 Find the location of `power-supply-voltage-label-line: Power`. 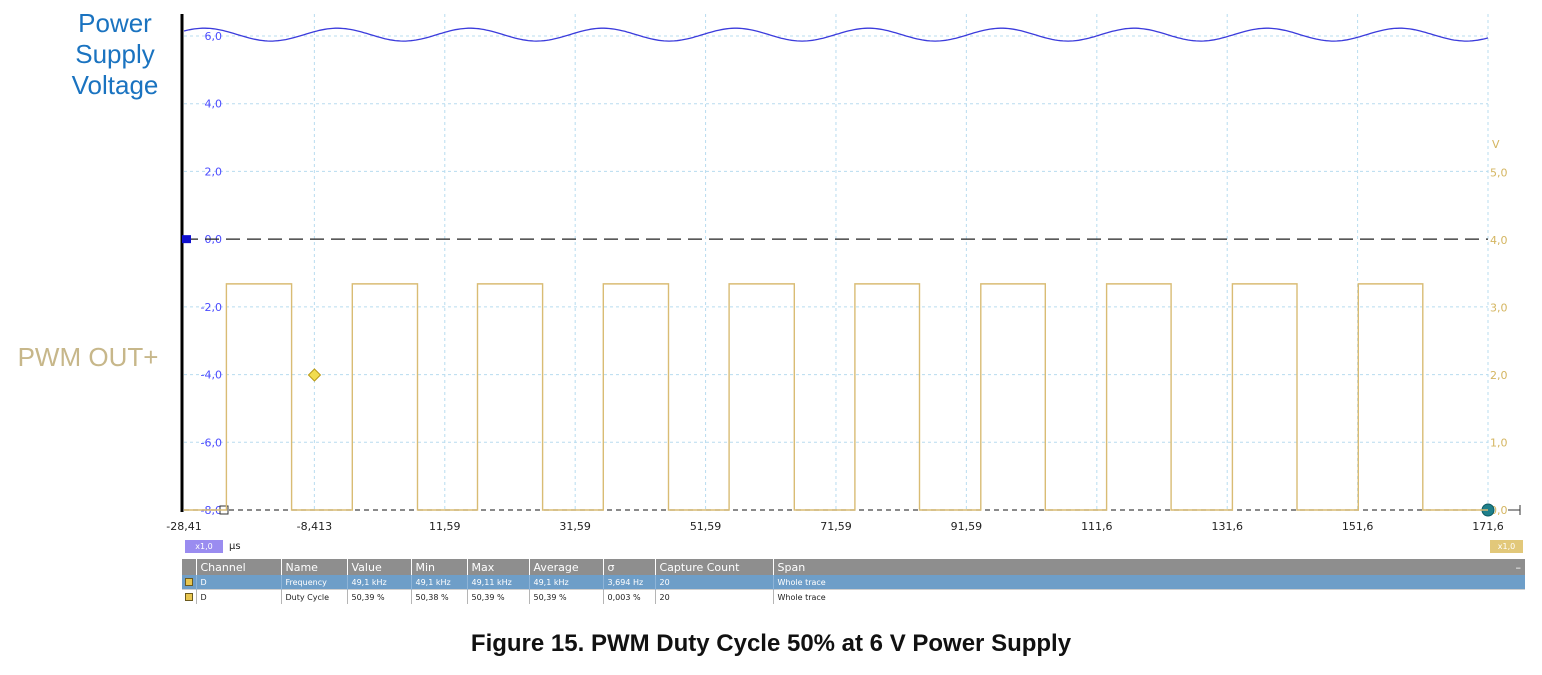

power-supply-voltage-label-line: Power is located at coordinates (115, 23).